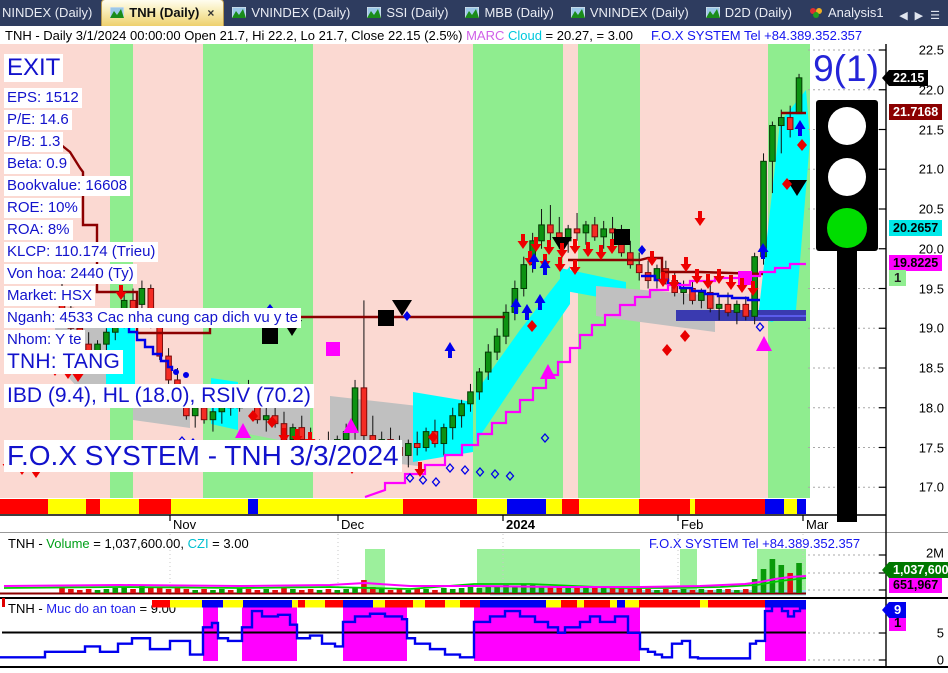  Describe the element at coordinates (3, 602) in the screenshot. I see `pane-marker-tick` at that location.